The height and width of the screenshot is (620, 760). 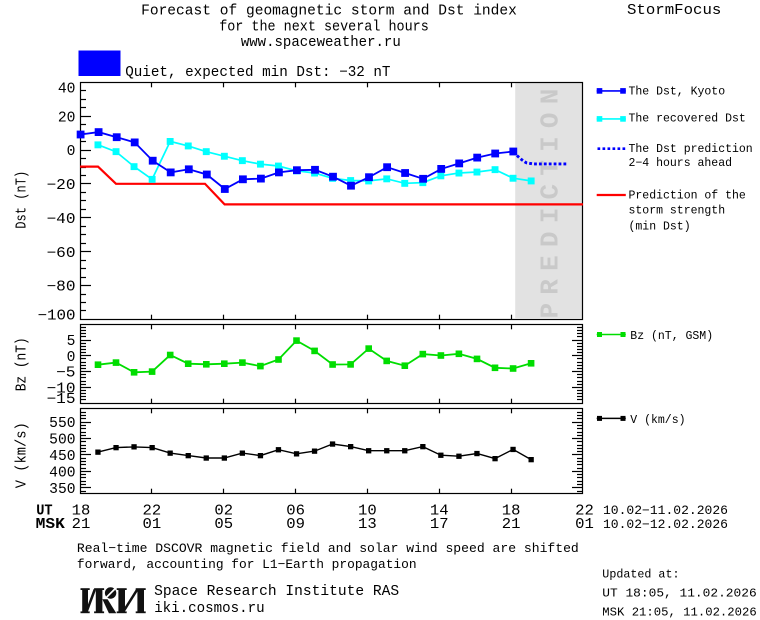 I want to click on svg-text: UT, so click(x=44, y=511).